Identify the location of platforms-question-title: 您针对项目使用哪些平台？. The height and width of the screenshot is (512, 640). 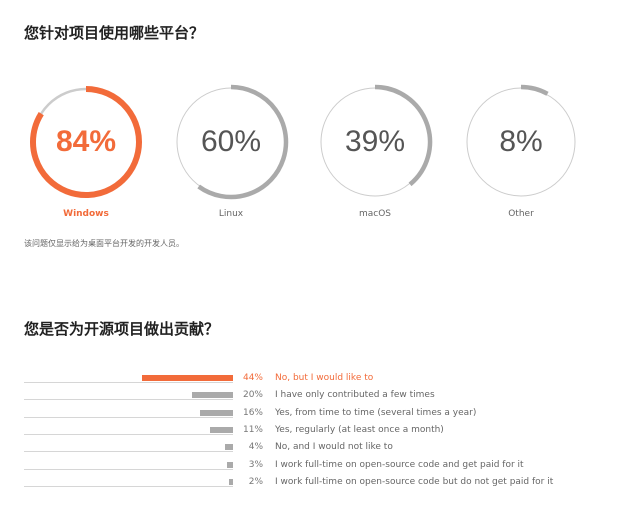
(114, 33).